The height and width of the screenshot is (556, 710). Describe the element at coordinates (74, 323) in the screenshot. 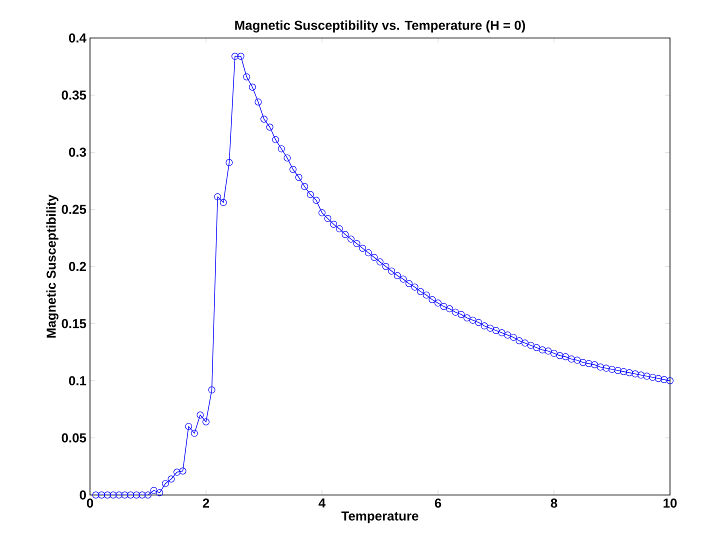

I see `y-tick-label: 0.15` at that location.